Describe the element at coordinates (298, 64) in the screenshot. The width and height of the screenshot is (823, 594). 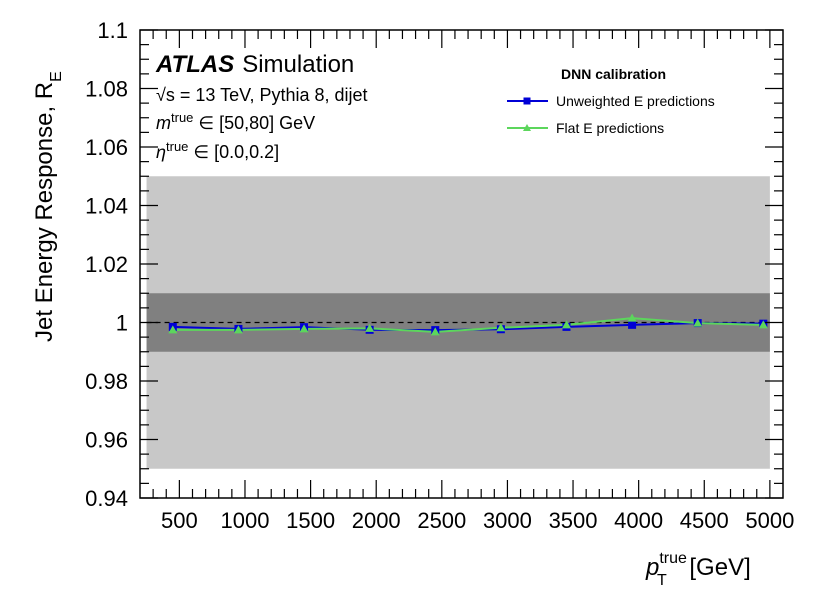
I see `atlas-label-sublabel: Simulation` at that location.